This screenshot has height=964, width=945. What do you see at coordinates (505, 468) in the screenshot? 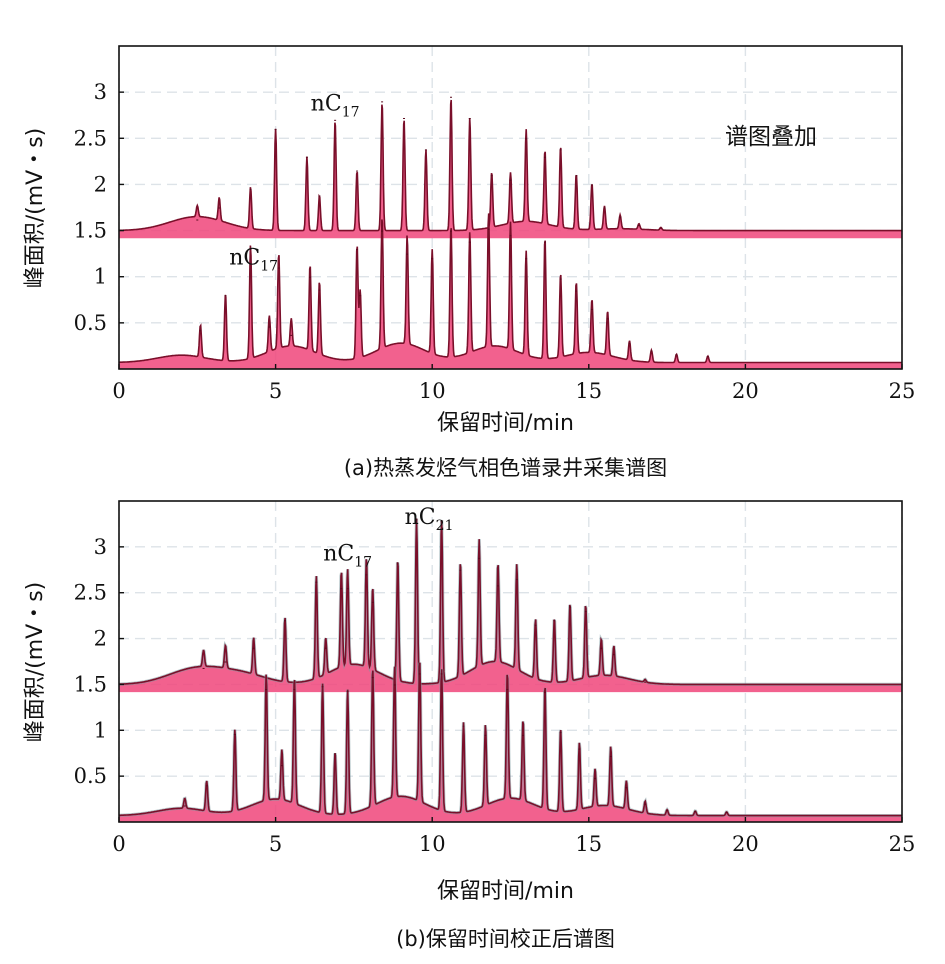
I see `panel-caption: (a)热蒸发烃气相色谱录井采集谱图` at bounding box center [505, 468].